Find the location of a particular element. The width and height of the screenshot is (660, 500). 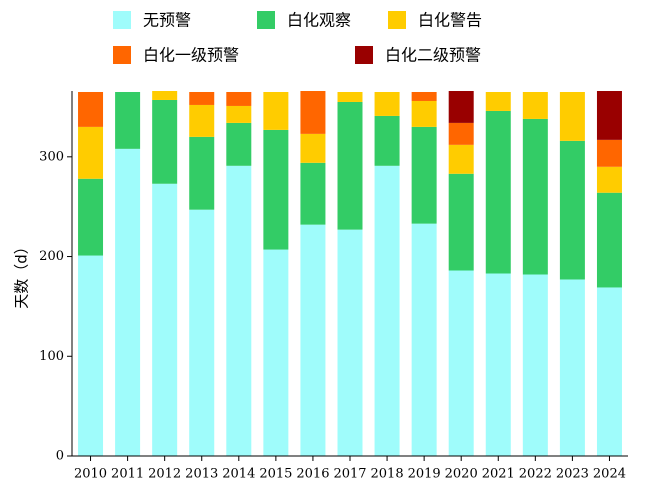

legend-label: 白化二级预警 is located at coordinates (433, 55).